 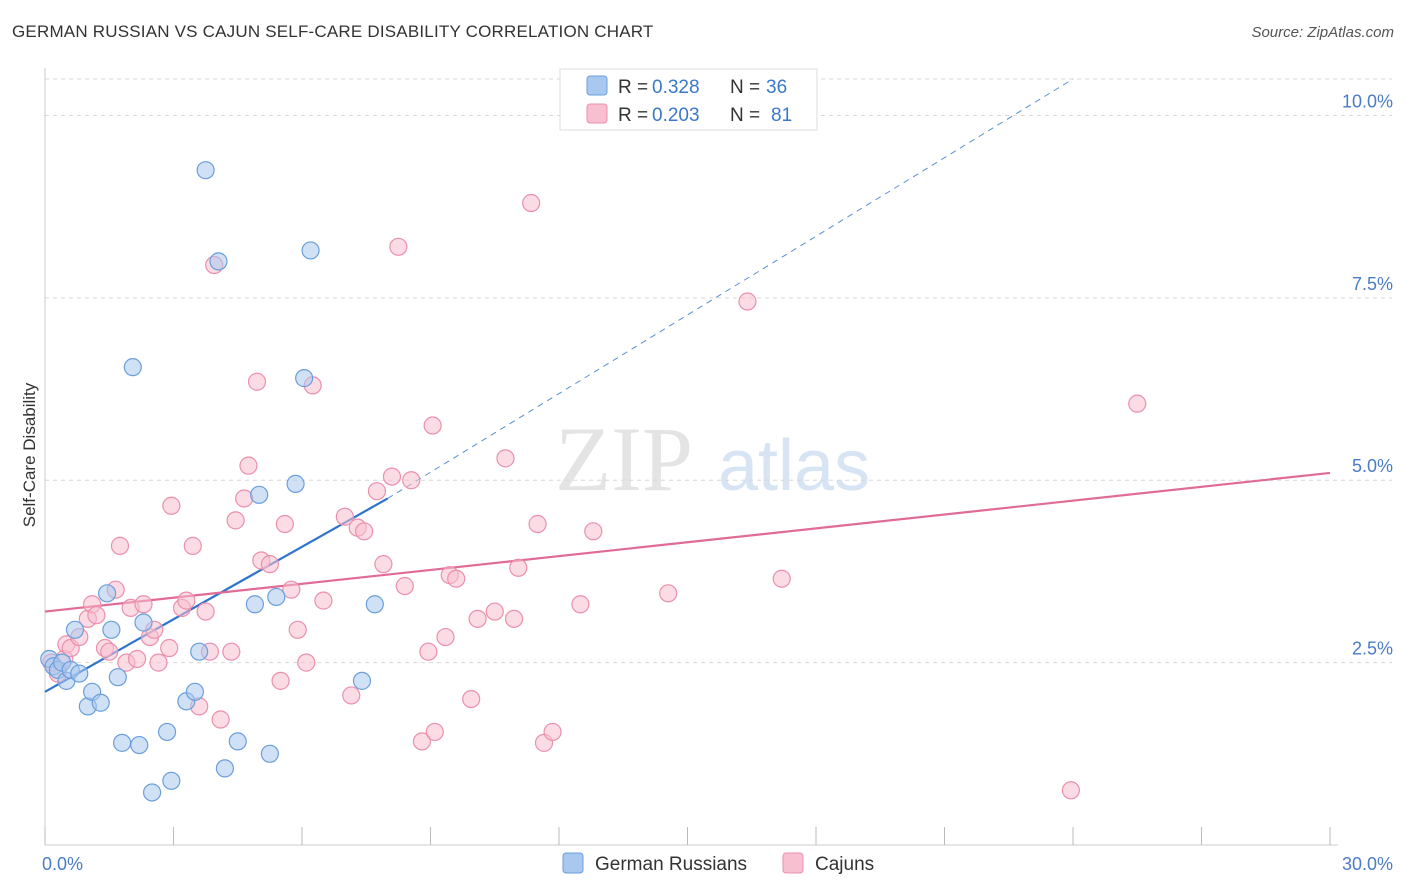 I want to click on watermark-zip: ZIP, so click(x=624, y=459).